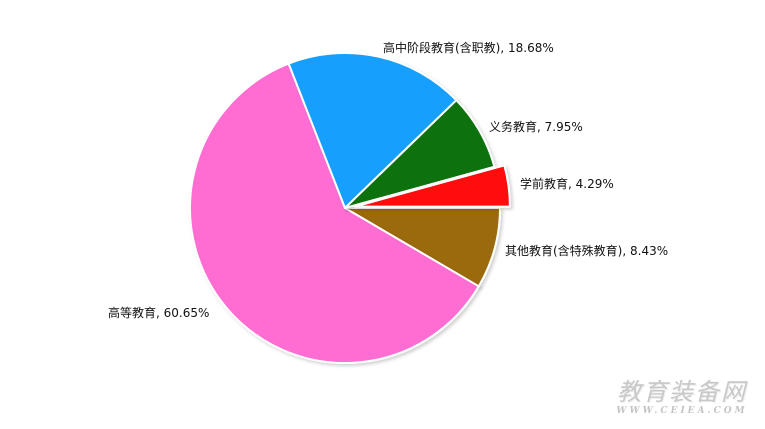 This screenshot has width=765, height=429. What do you see at coordinates (567, 183) in the screenshot?
I see `slice-label-4: 学前教育, 4.29%` at bounding box center [567, 183].